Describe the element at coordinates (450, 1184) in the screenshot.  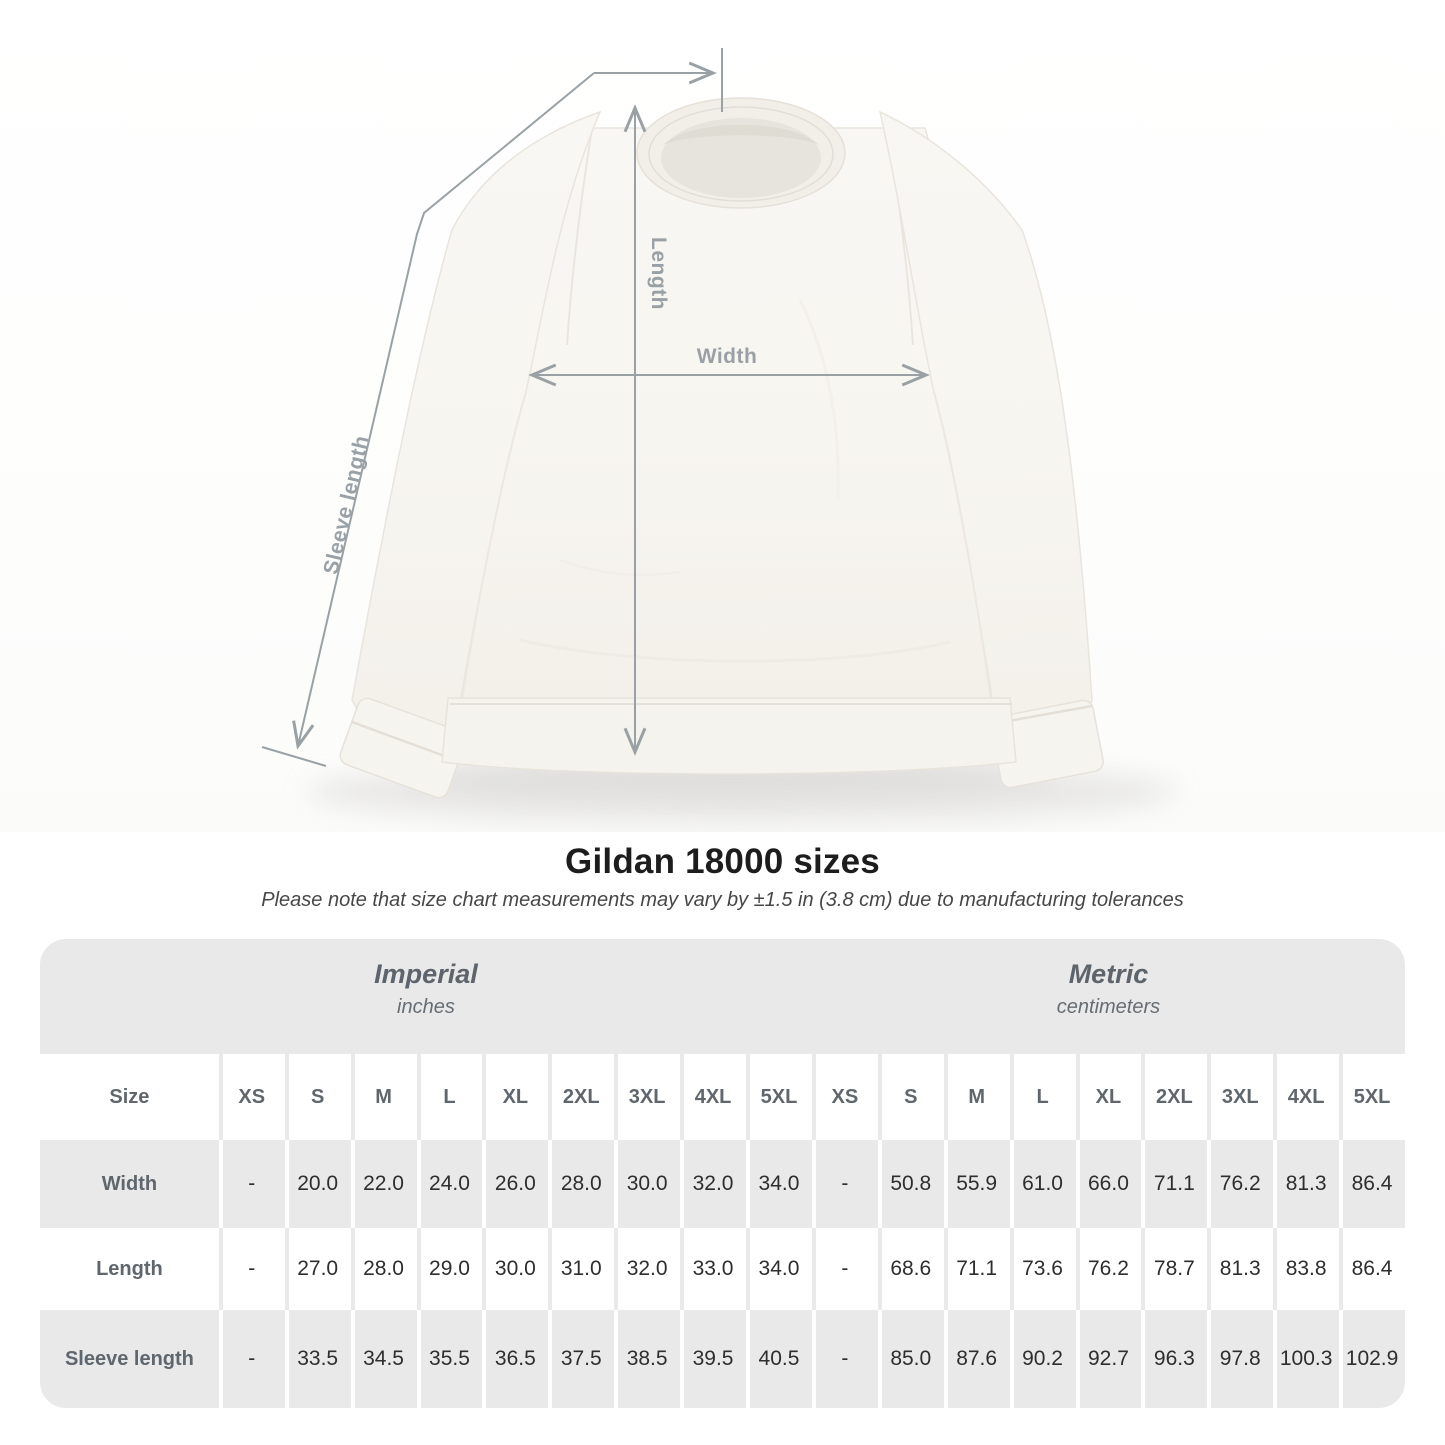
I see `measurement-value: 24.0` at that location.